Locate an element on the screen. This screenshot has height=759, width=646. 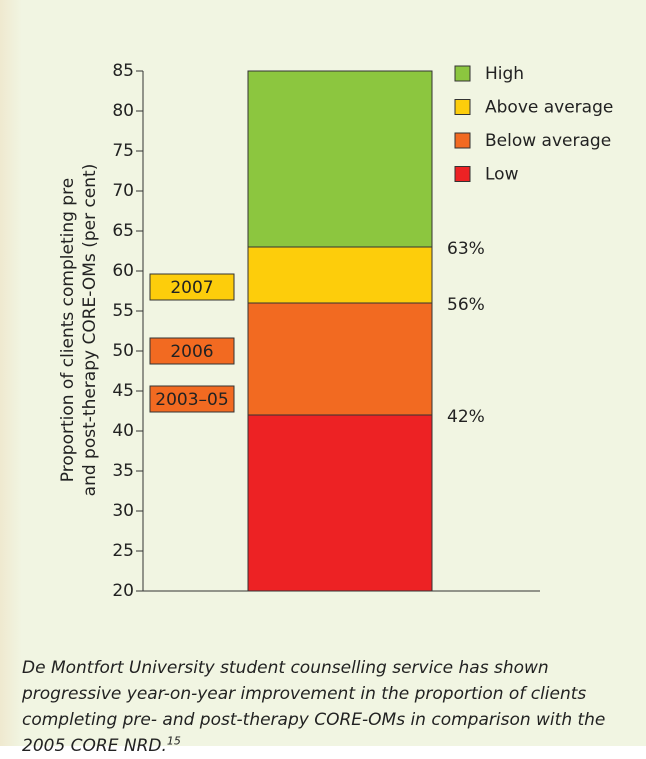
y-tick-label: 80 is located at coordinates (123, 111).